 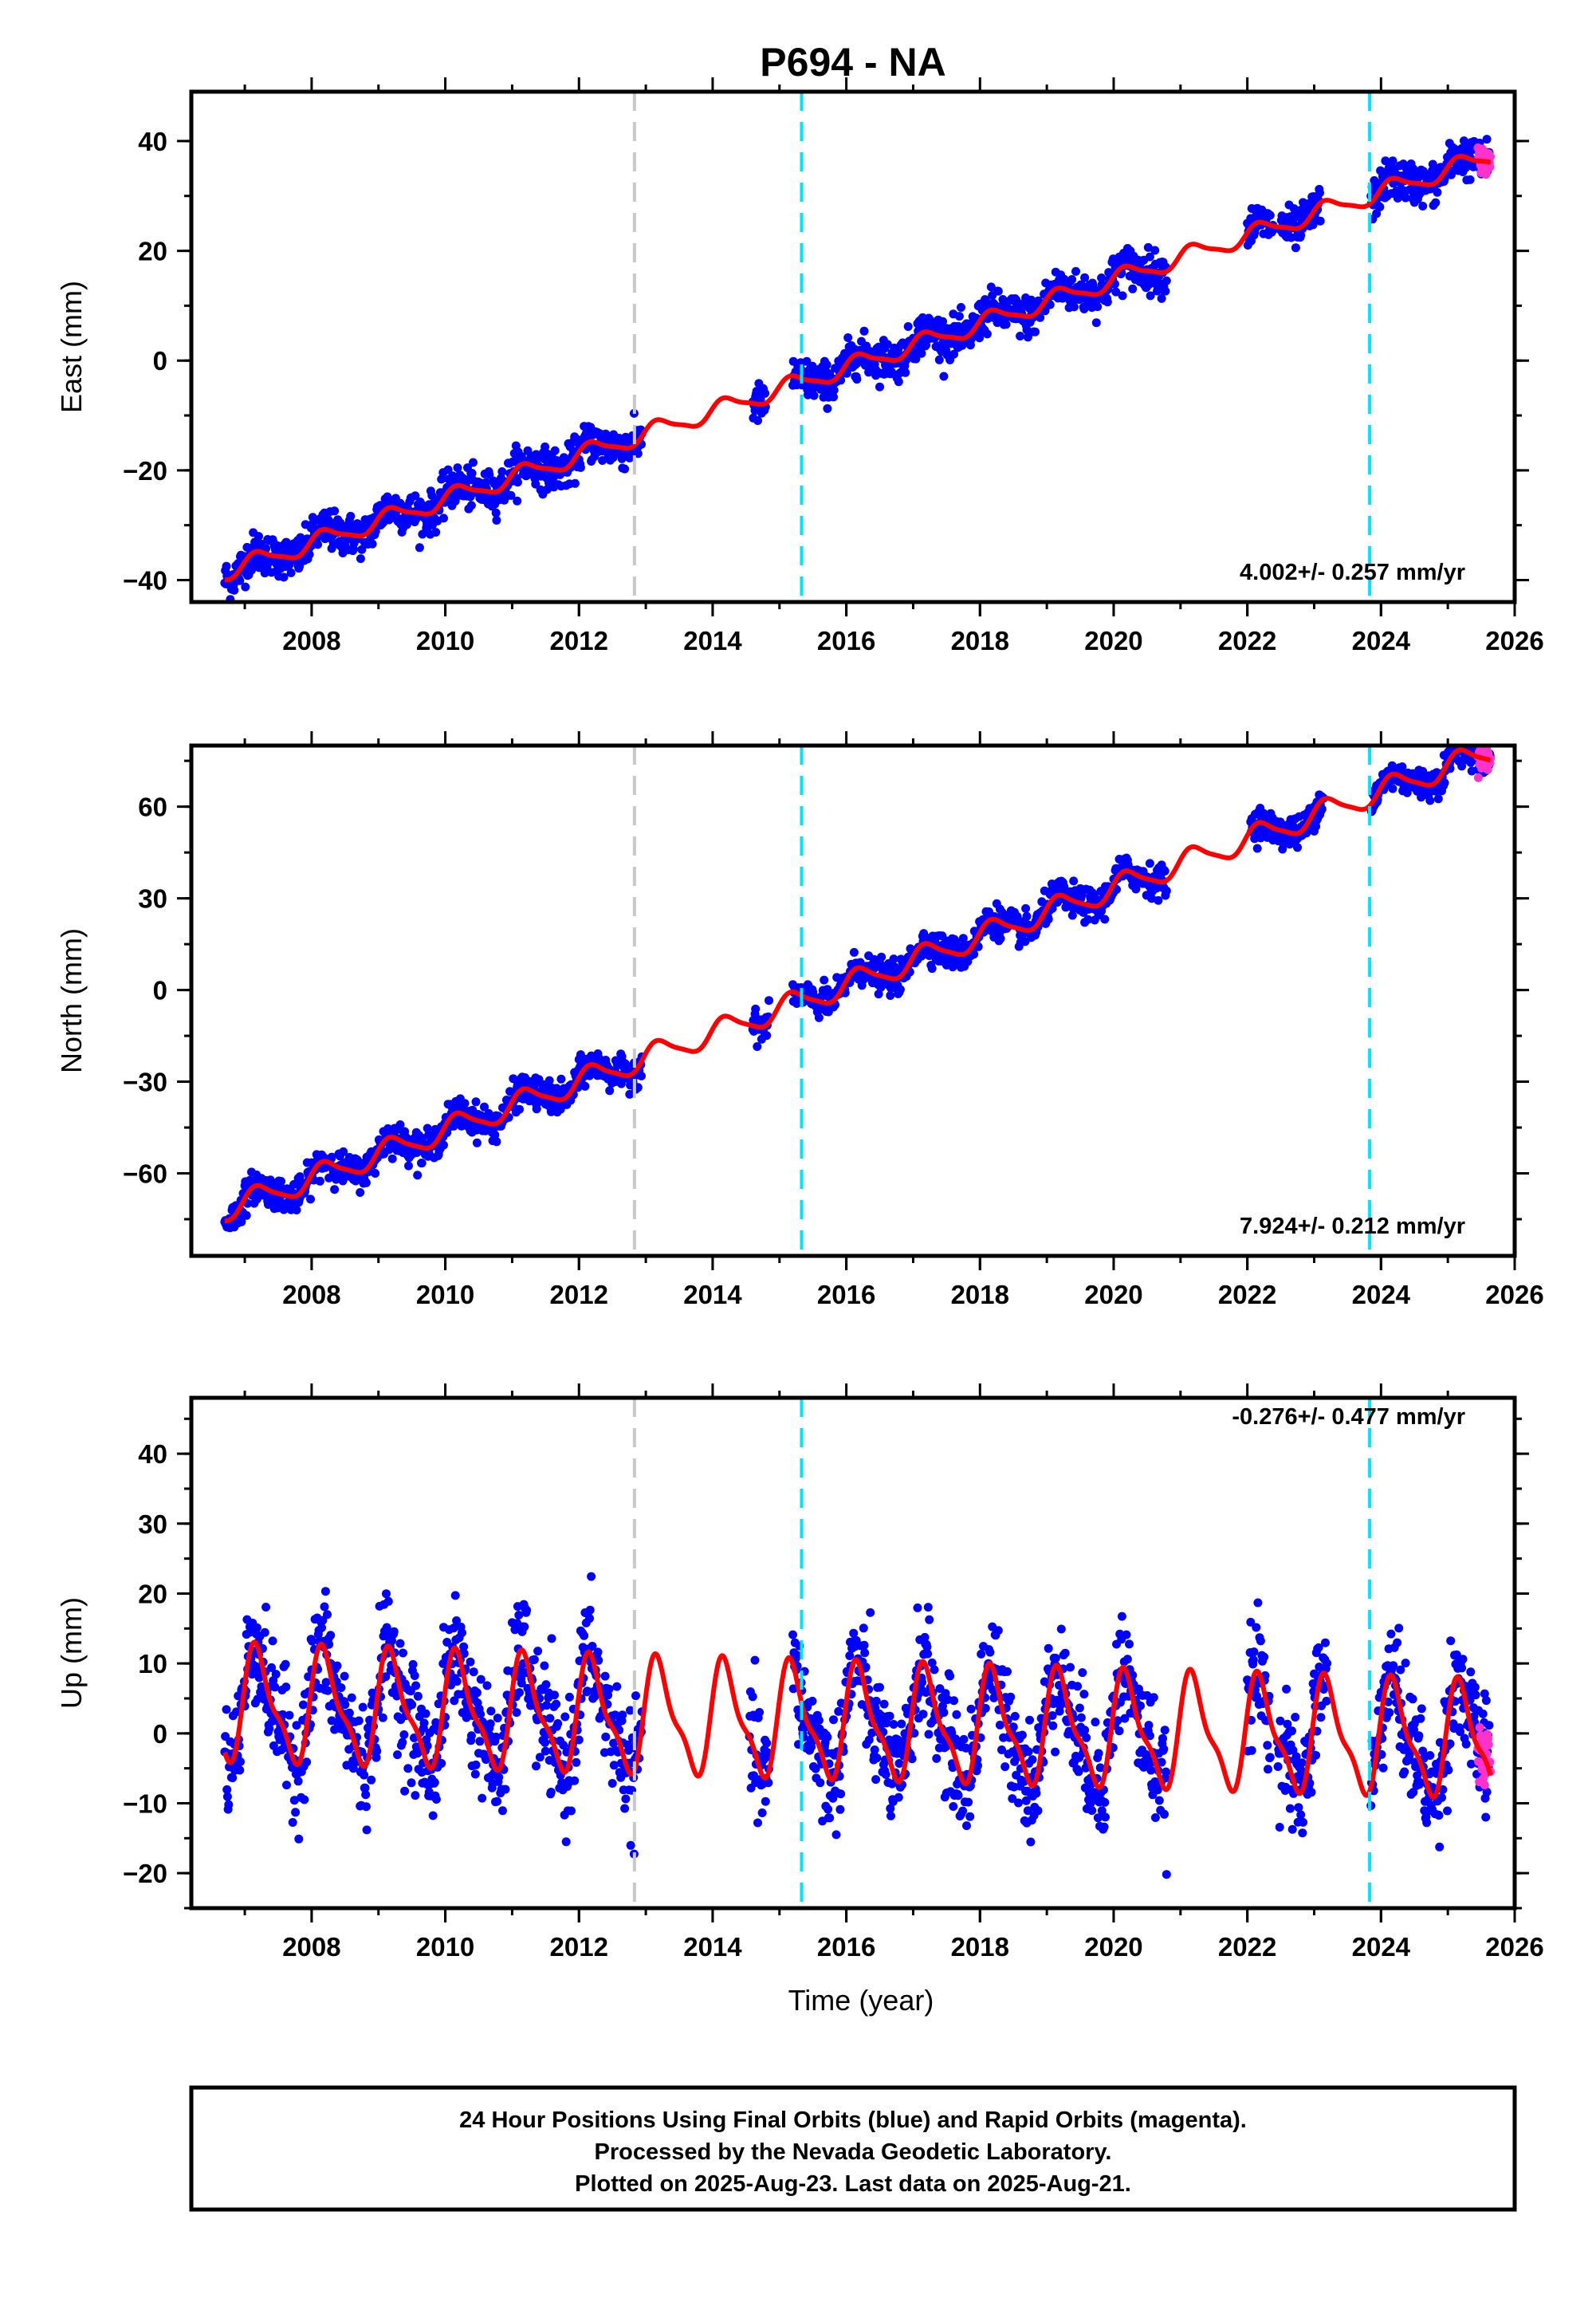 I want to click on north-x-tick-label: 2020, so click(x=1113, y=1294).